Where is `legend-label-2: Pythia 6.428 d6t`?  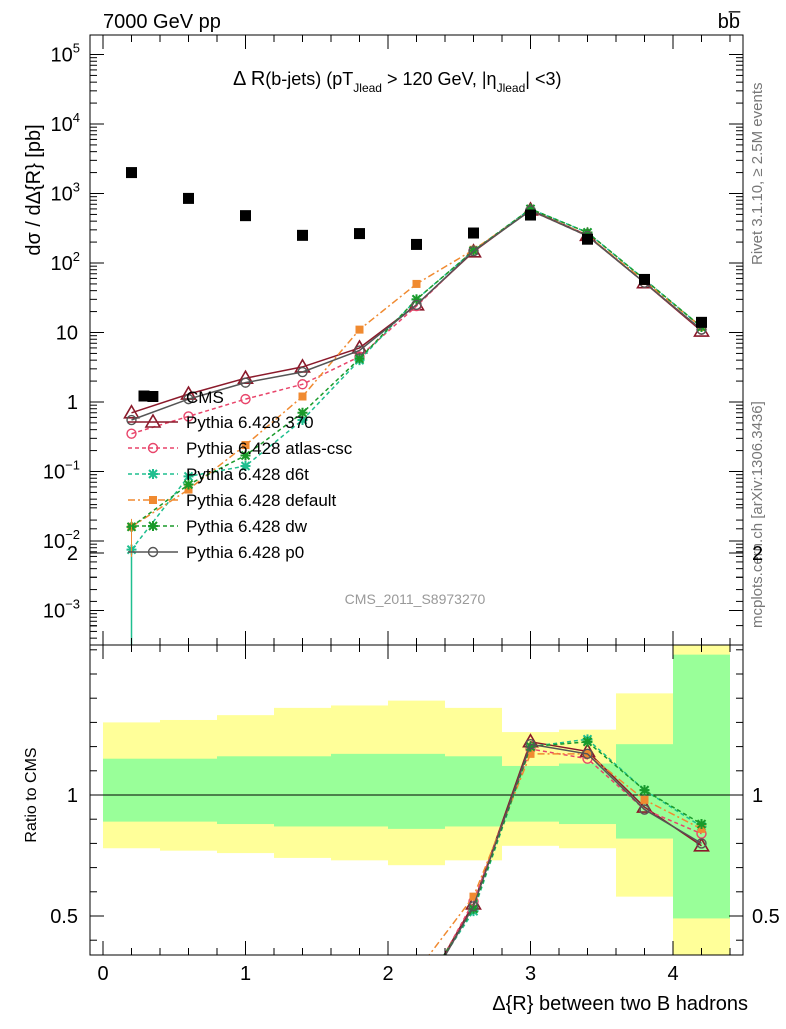 legend-label-2: Pythia 6.428 d6t is located at coordinates (247, 474).